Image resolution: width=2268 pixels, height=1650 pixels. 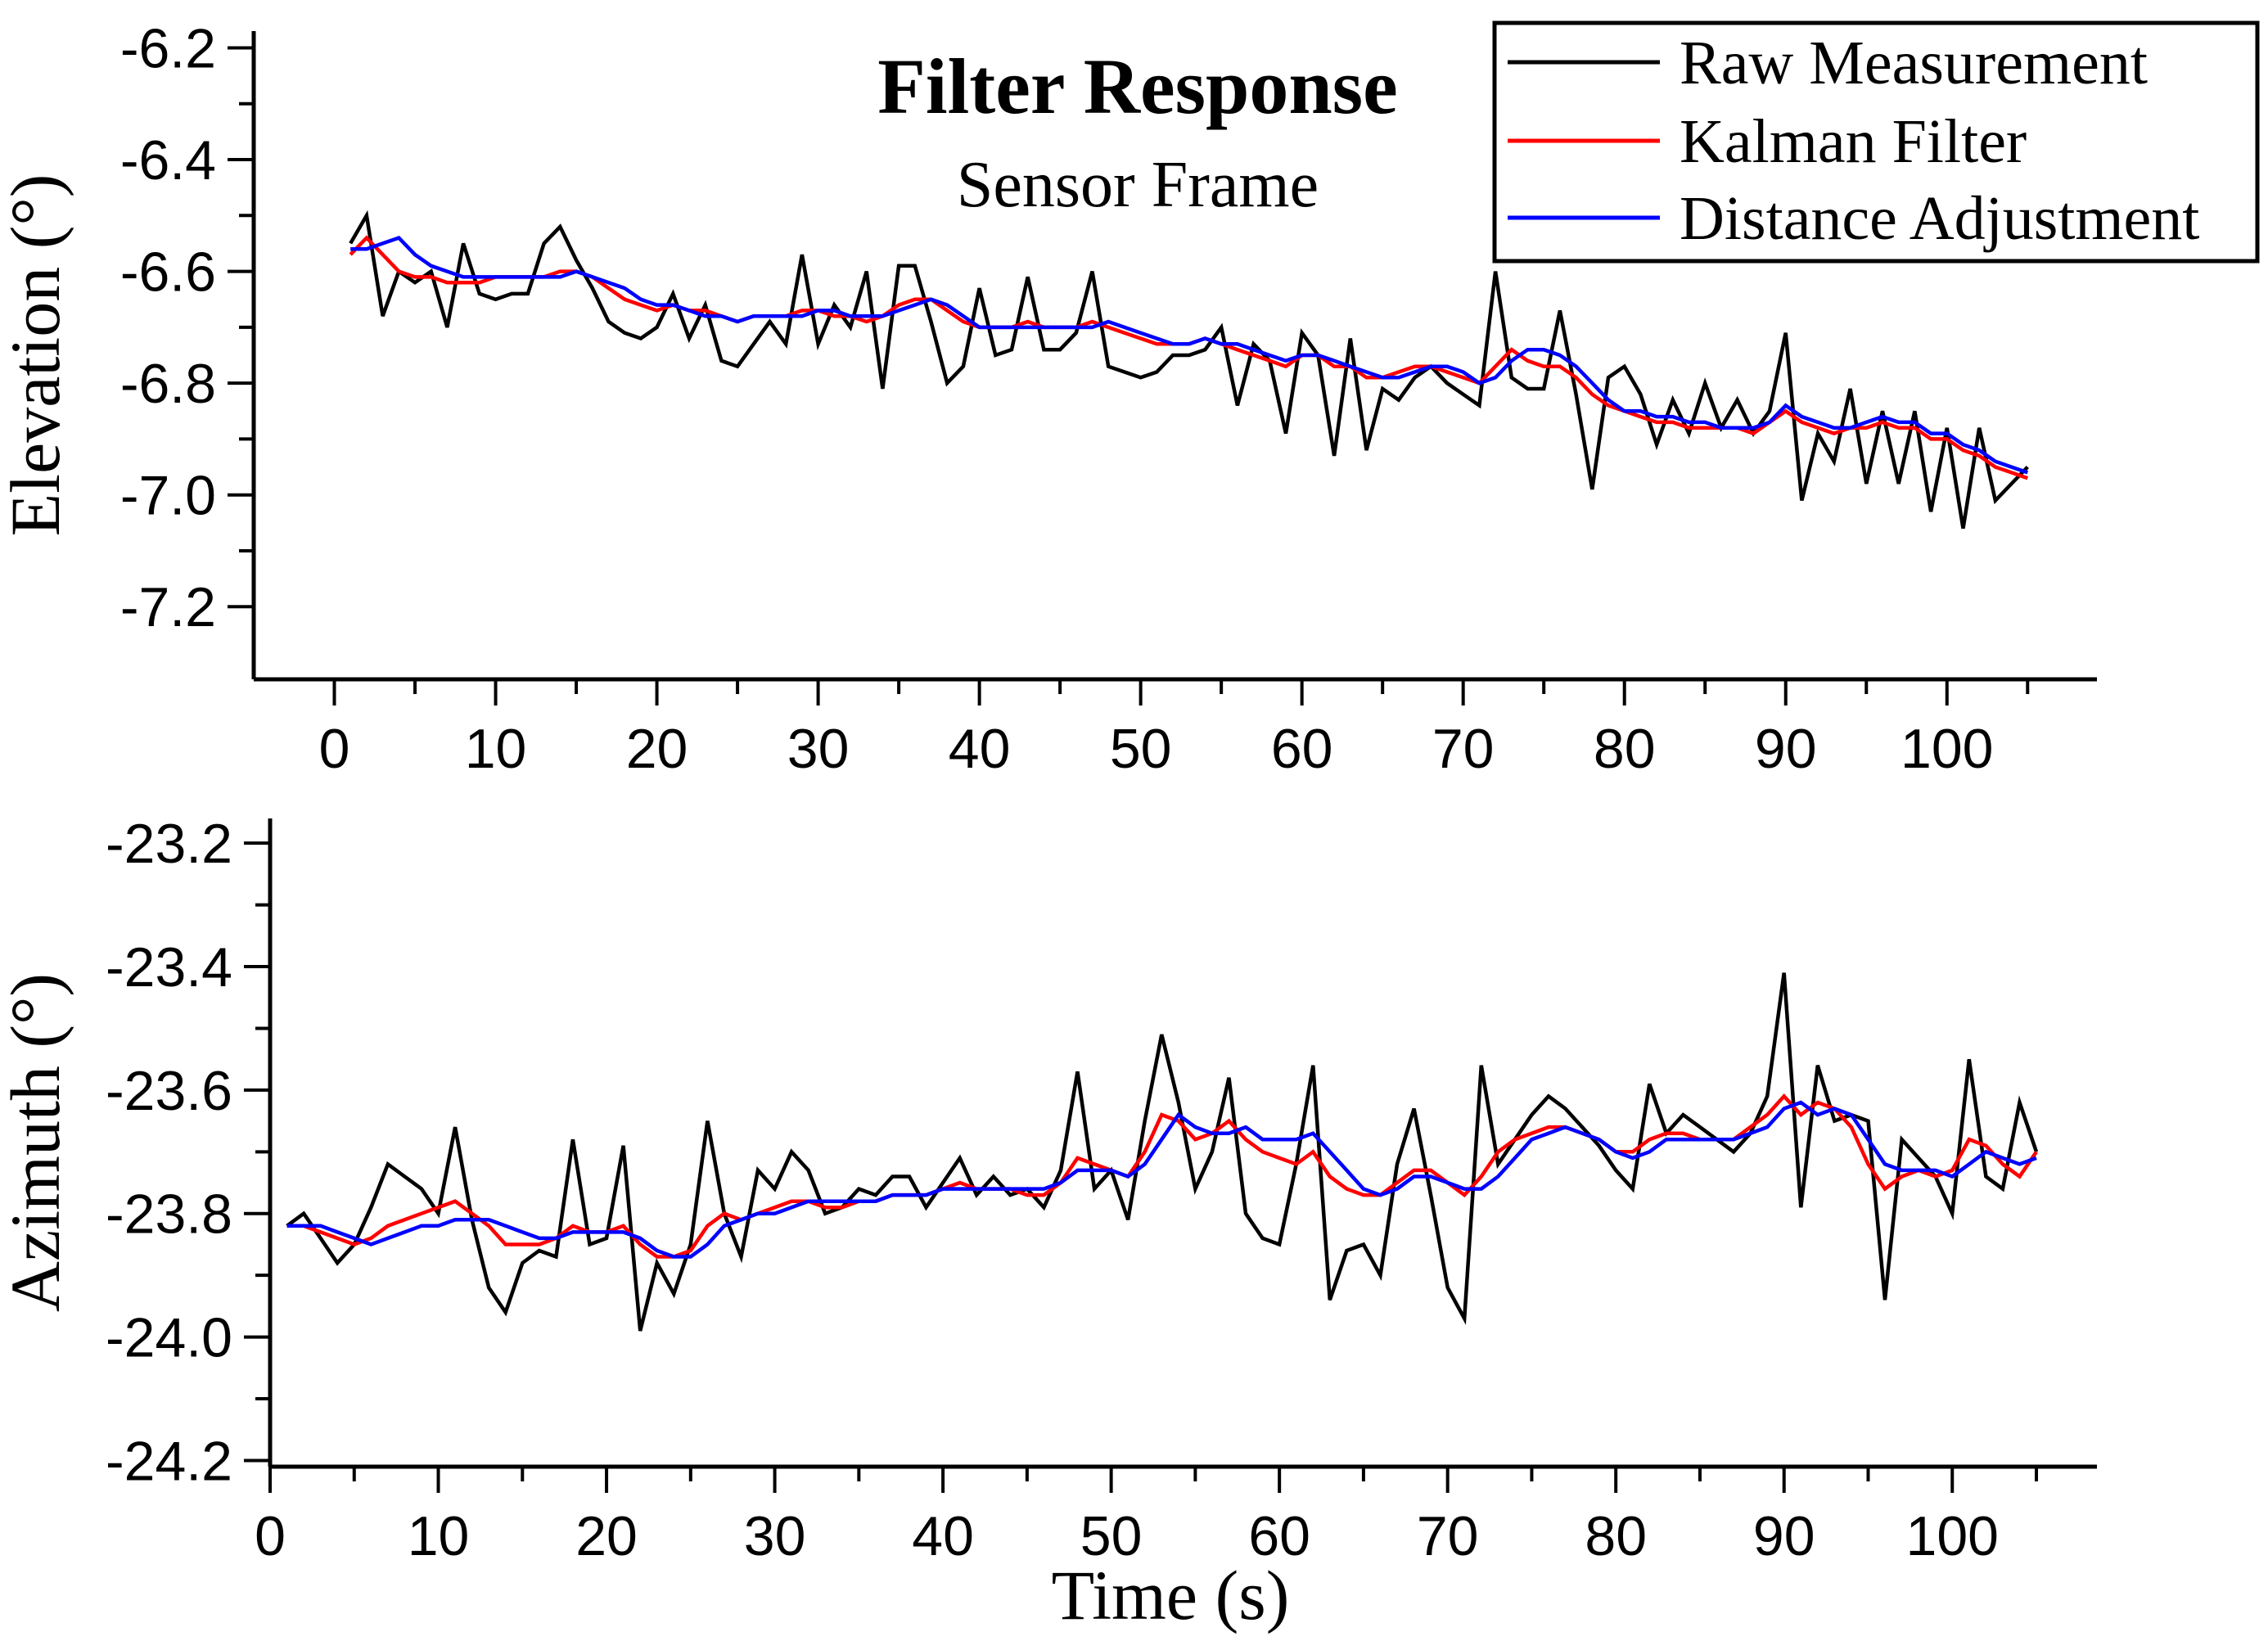 I want to click on y-tick-label: -23.8, so click(x=169, y=1214).